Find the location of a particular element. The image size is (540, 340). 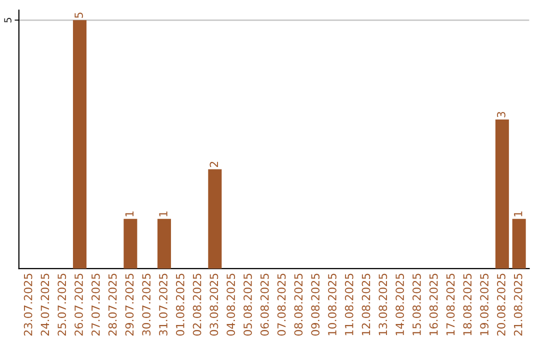

x-tick-label: 04.08.2025 is located at coordinates (231, 305).